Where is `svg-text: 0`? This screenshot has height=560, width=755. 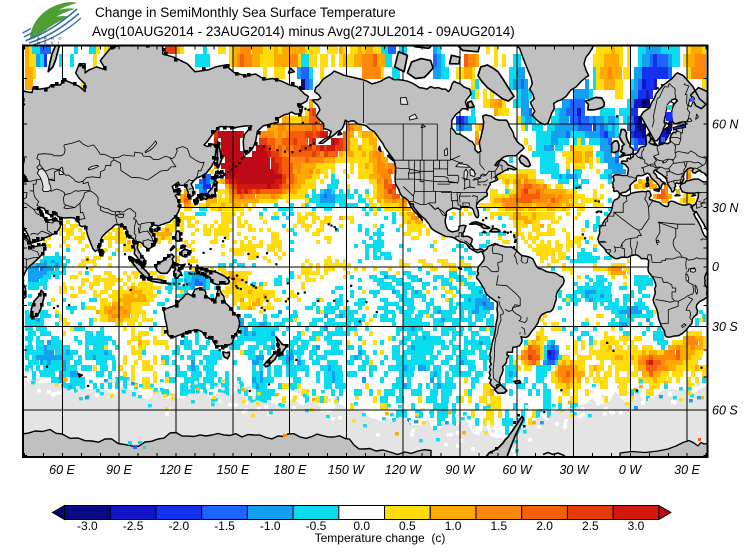
svg-text: 0 is located at coordinates (715, 267).